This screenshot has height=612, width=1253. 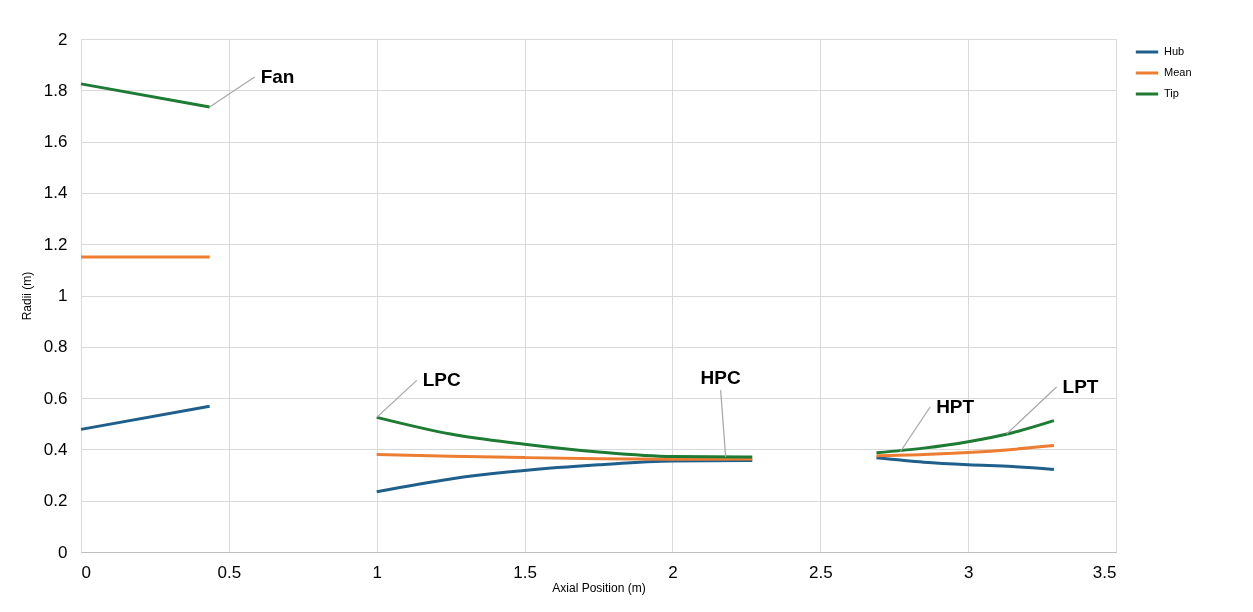 What do you see at coordinates (1171, 93) in the screenshot?
I see `legend-label: Tip` at bounding box center [1171, 93].